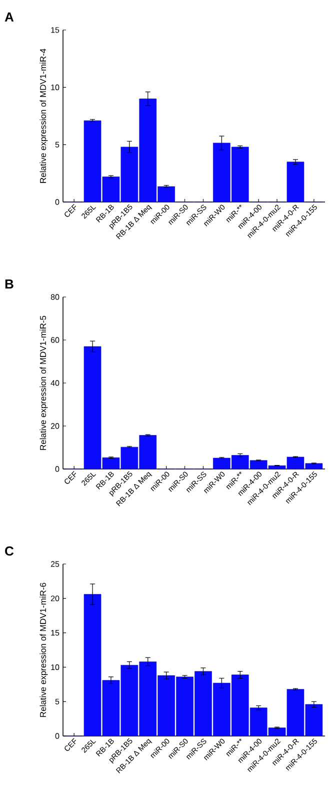 The height and width of the screenshot is (800, 332). I want to click on text: B, so click(9, 284).